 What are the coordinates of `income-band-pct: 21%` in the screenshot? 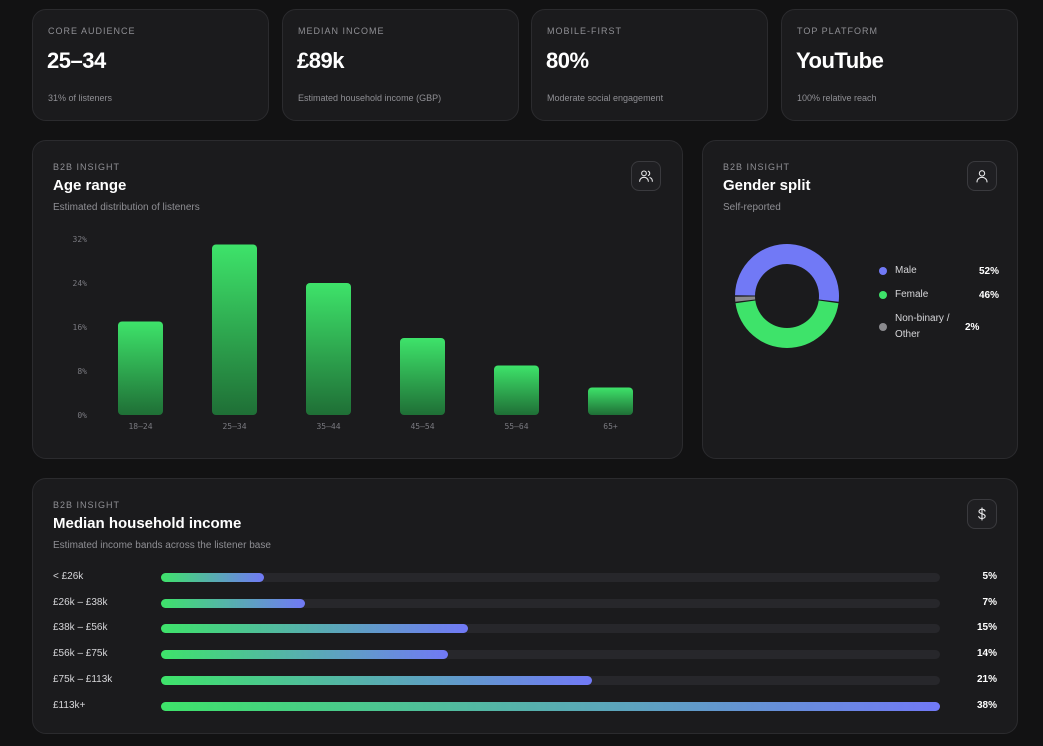 It's located at (986, 679).